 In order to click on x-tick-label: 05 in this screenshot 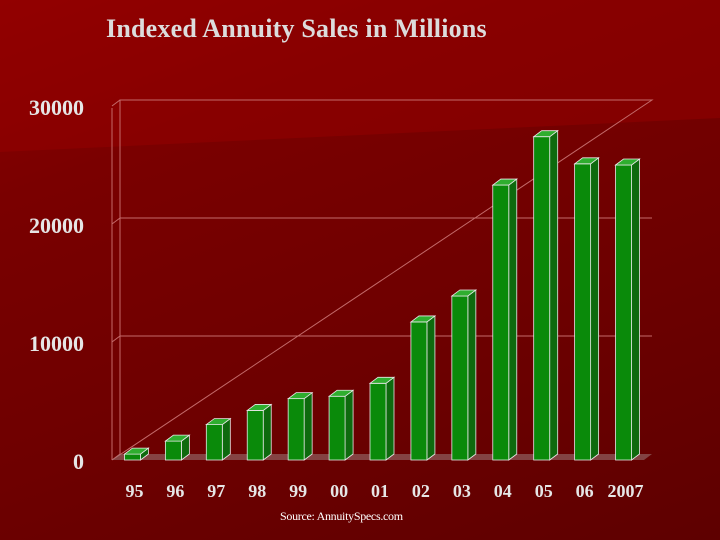, I will do `click(544, 491)`.